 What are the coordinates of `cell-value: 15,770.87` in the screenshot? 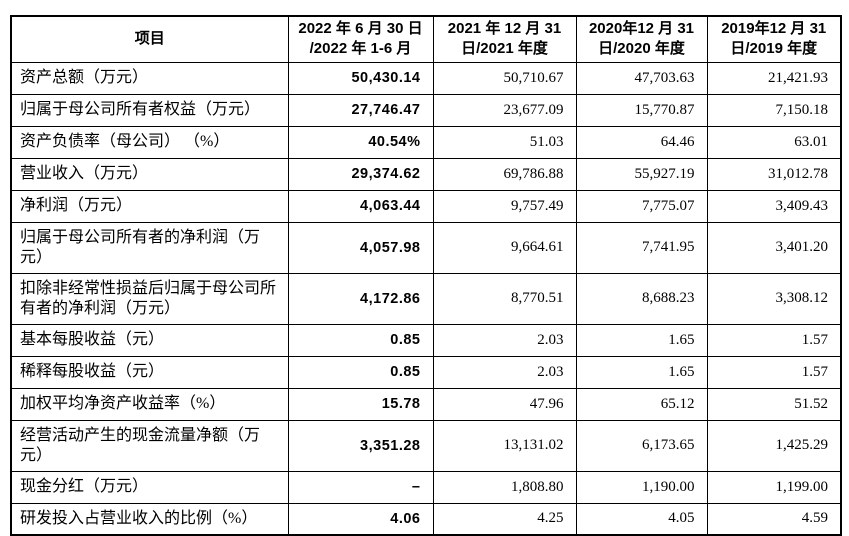 It's located at (641, 110).